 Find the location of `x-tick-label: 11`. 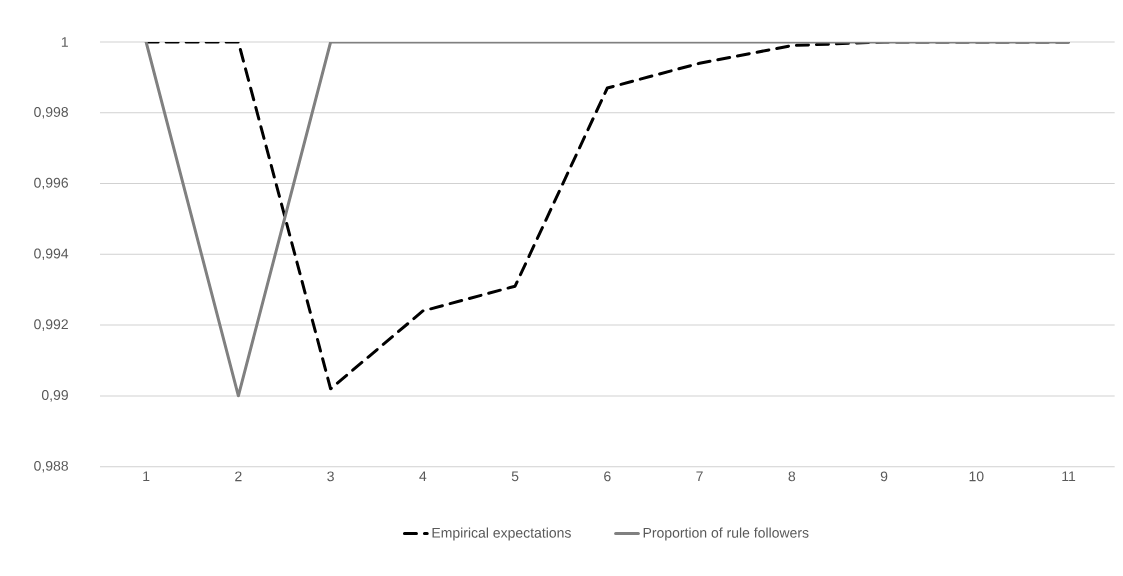

x-tick-label: 11 is located at coordinates (1069, 476).